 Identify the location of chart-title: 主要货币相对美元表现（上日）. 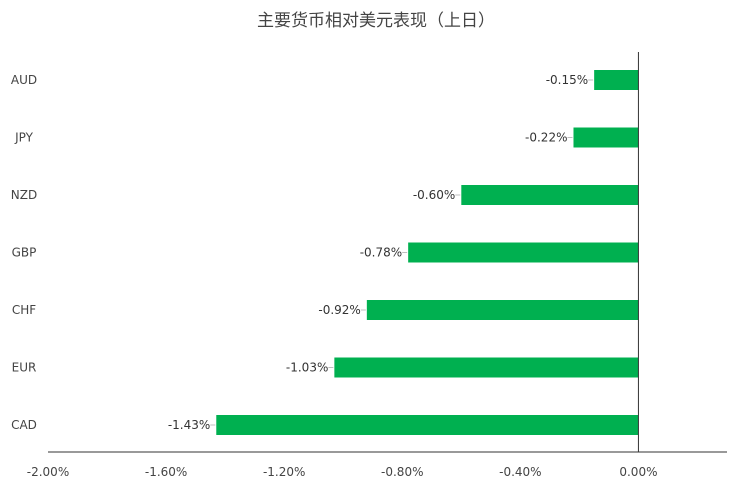
(376, 21).